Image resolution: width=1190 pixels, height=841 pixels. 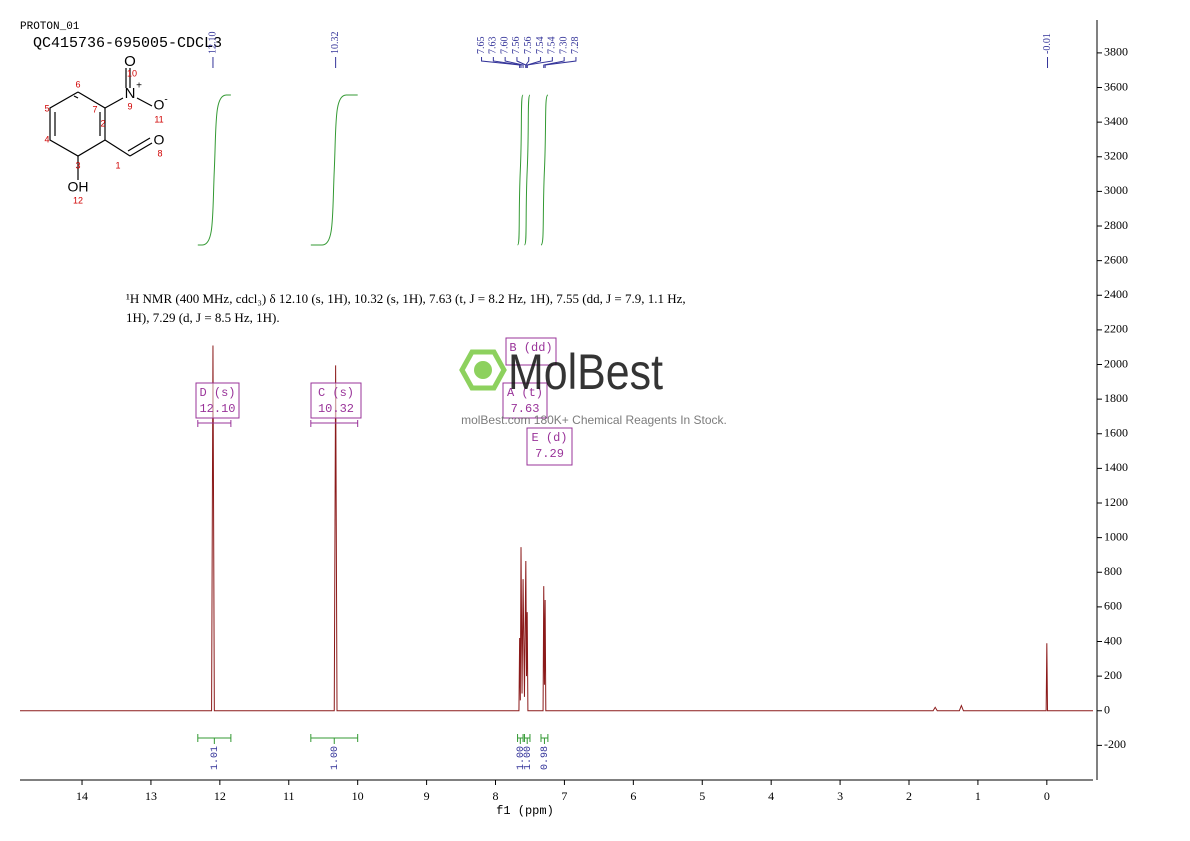 What do you see at coordinates (214, 423) in the screenshot?
I see `multiplet-bracket` at bounding box center [214, 423].